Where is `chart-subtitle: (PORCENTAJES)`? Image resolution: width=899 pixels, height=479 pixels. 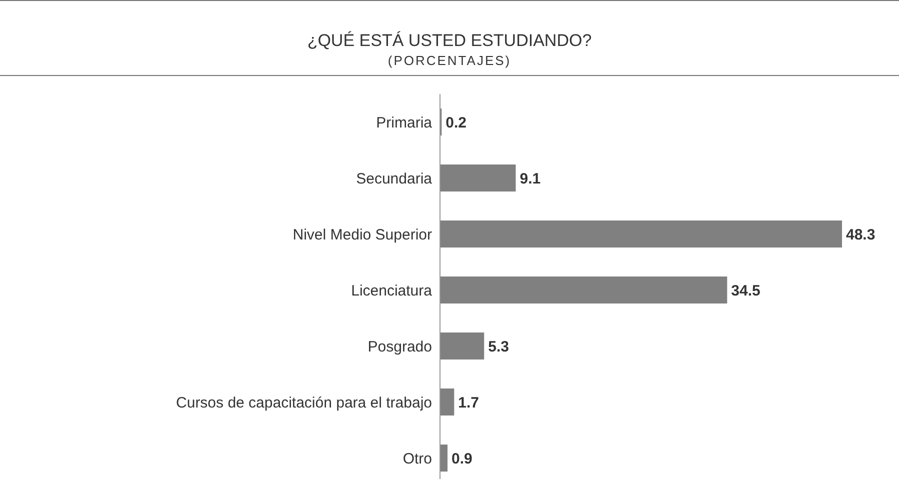 chart-subtitle: (PORCENTAJES) is located at coordinates (449, 61).